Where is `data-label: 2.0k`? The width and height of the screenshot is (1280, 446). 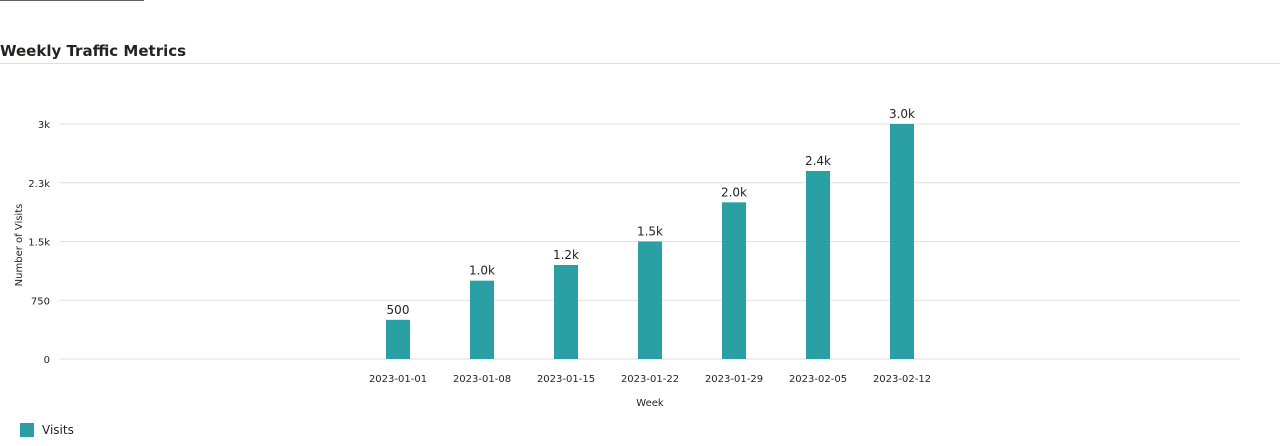 data-label: 2.0k is located at coordinates (734, 192).